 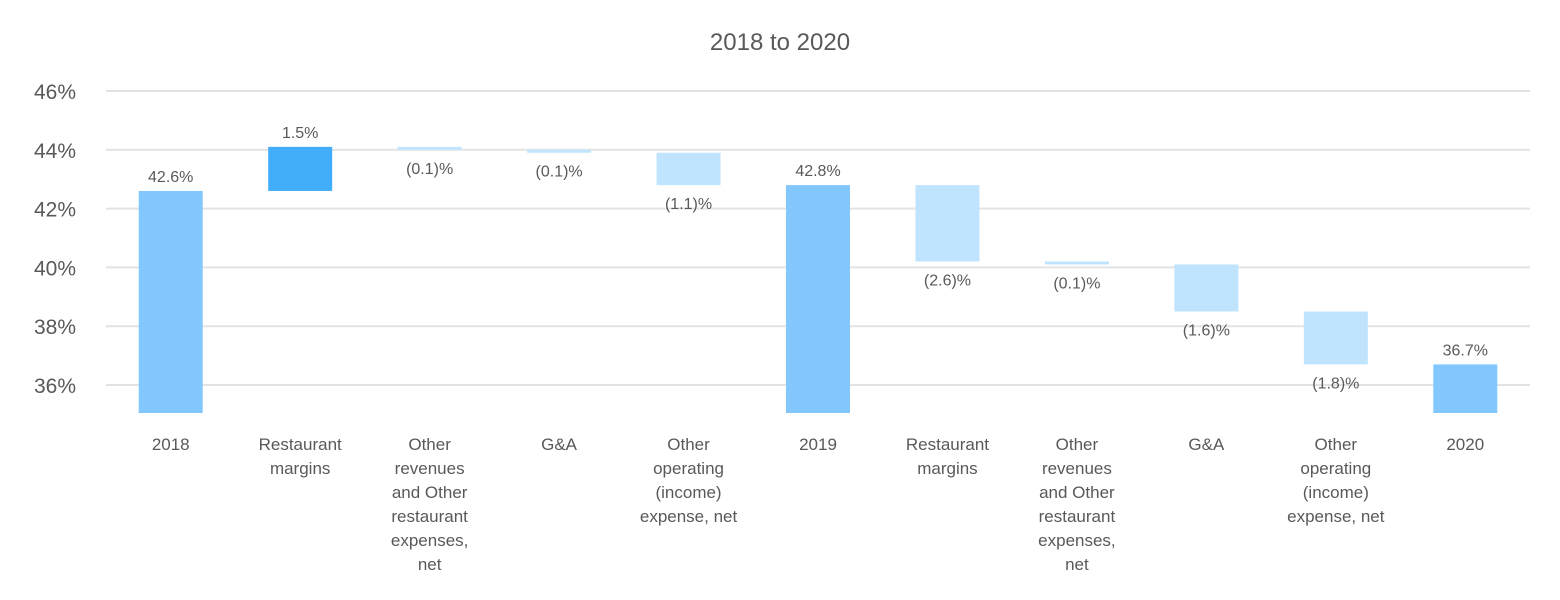 I want to click on data-label: 42.6%, so click(x=170, y=177).